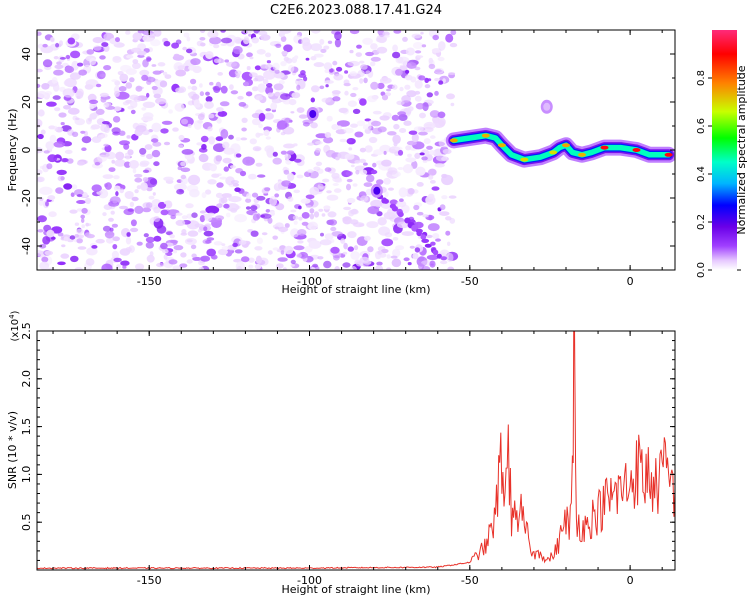 Image resolution: width=750 pixels, height=600 pixels. I want to click on snr-x-label: Height of straight line (km), so click(355, 589).